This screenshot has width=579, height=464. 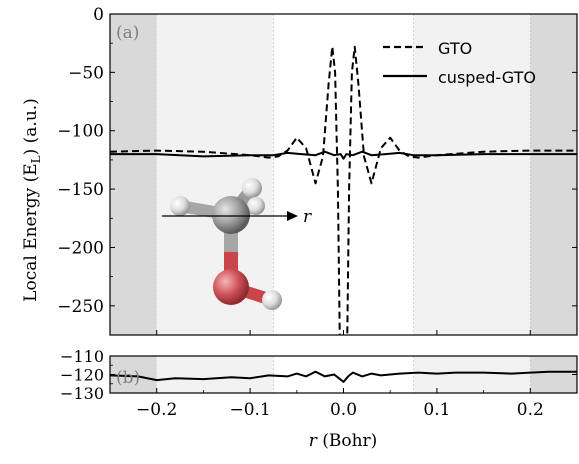 I want to click on inset-arrowhead, so click(x=292, y=216).